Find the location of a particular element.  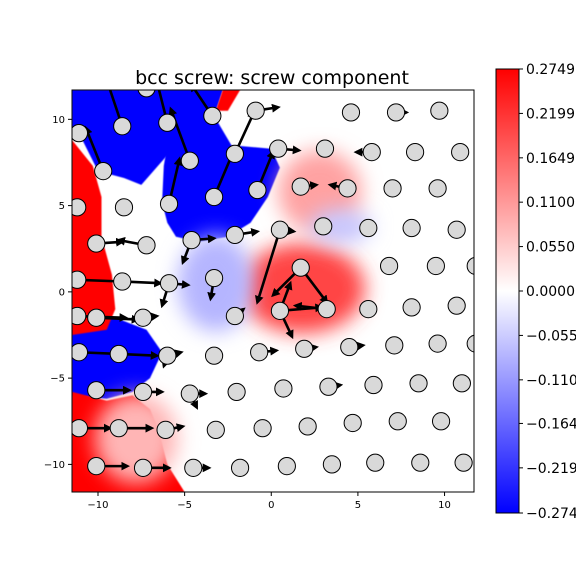

x-axis: −10 −5 0 5 10 is located at coordinates (269, 501).